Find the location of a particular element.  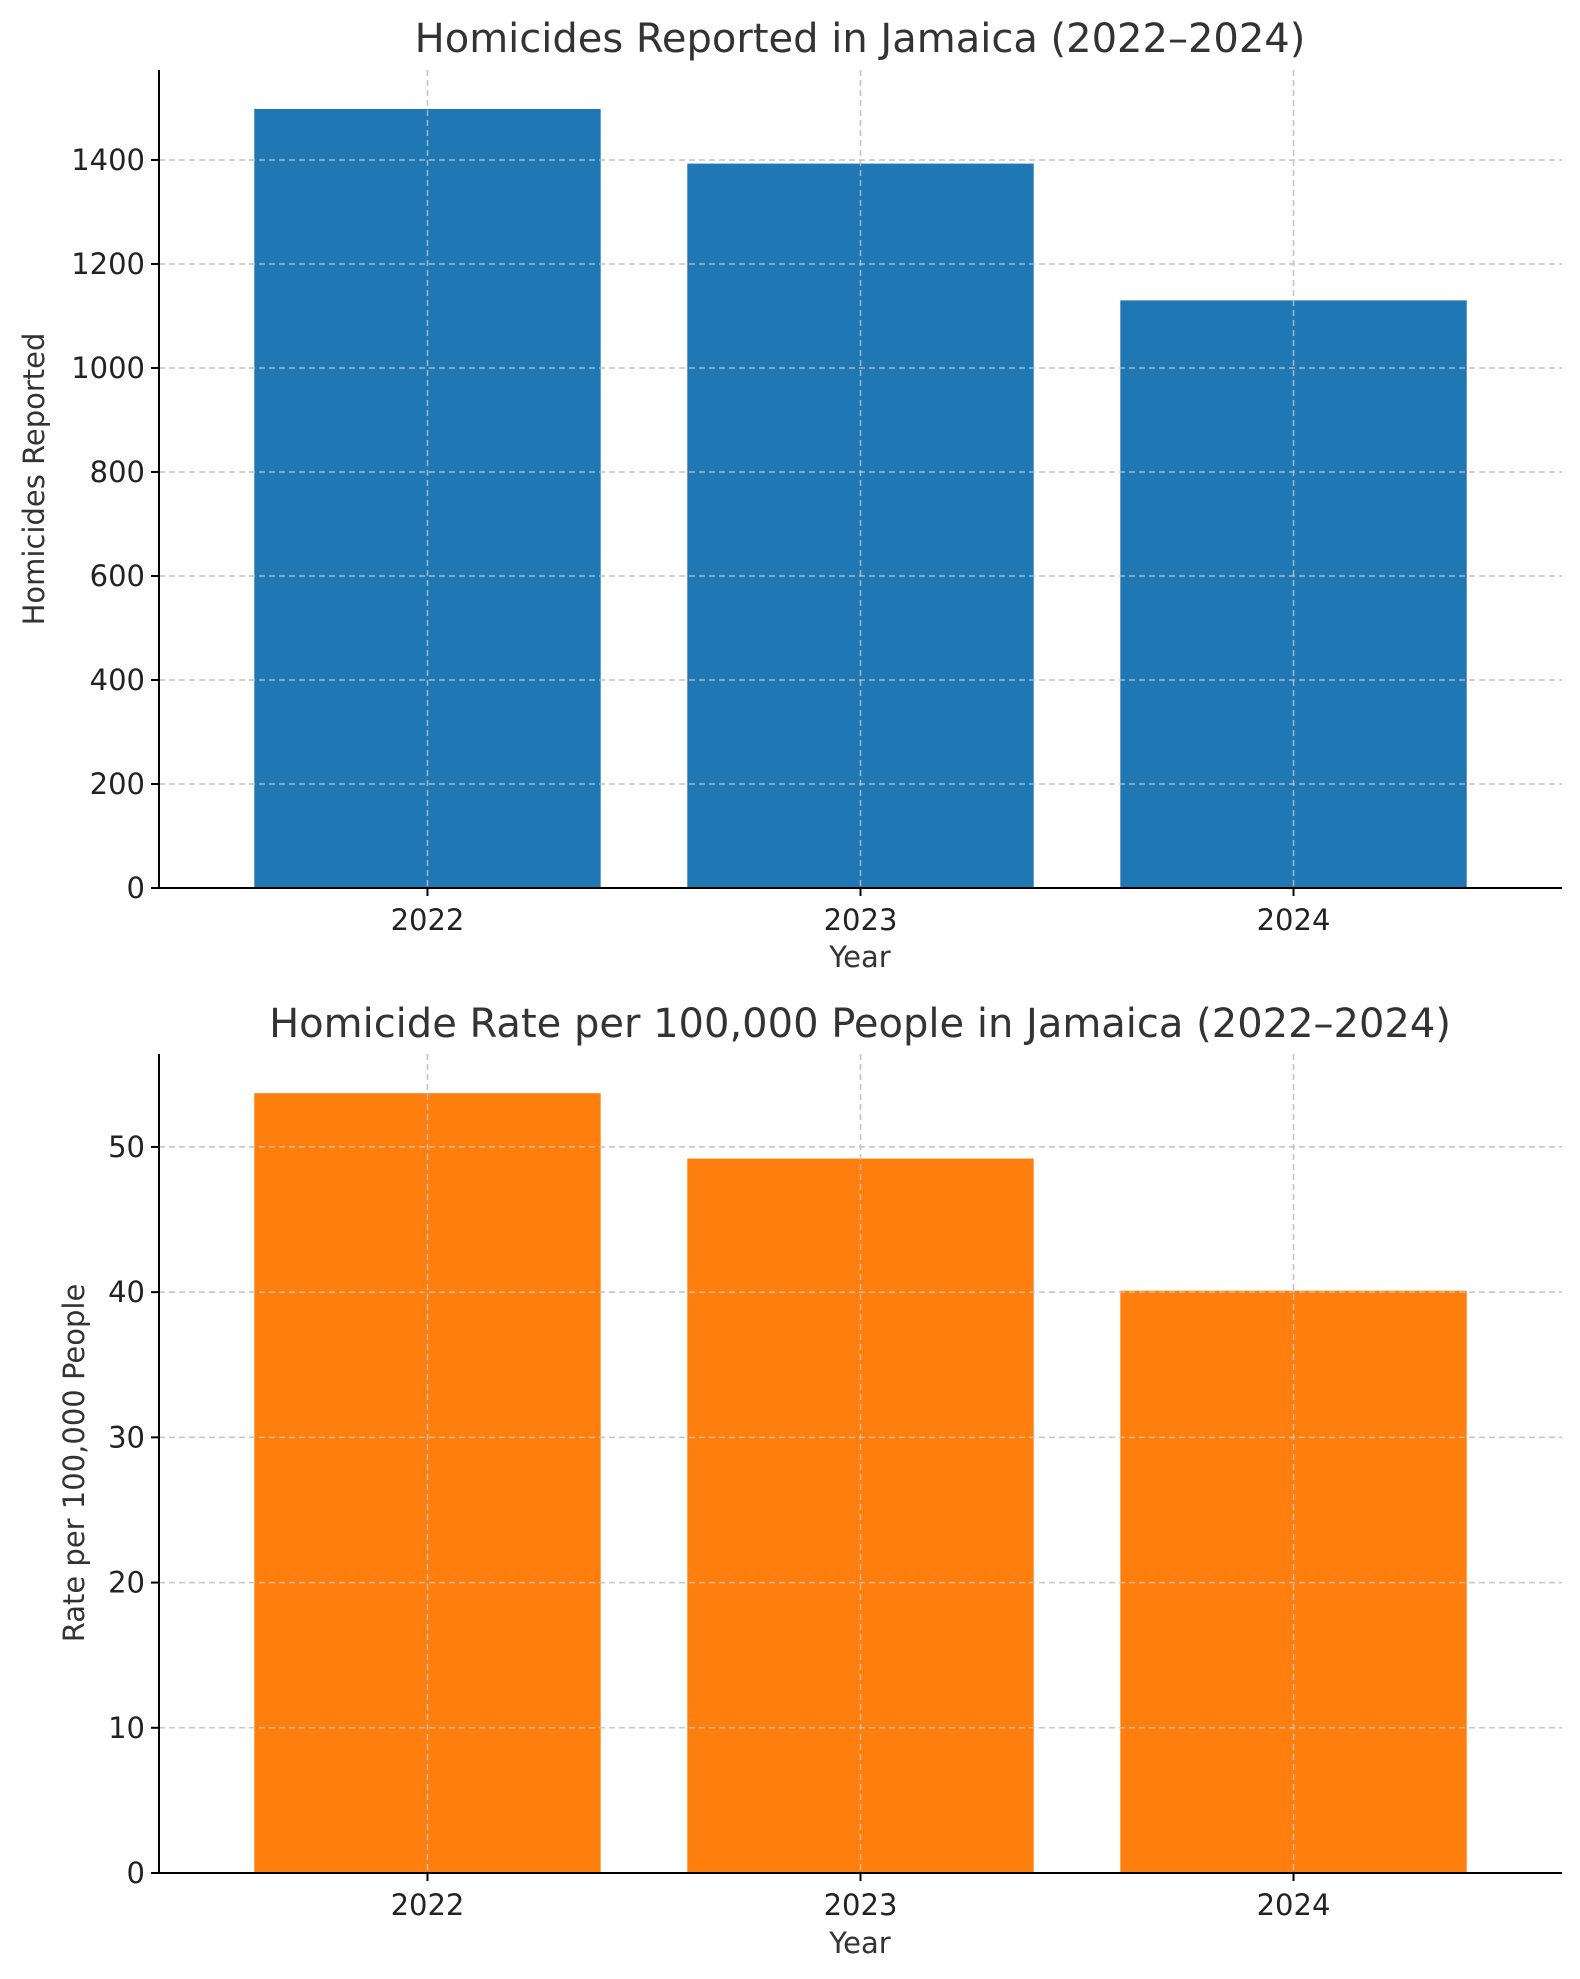

chart1-xtick-label: 2024 is located at coordinates (1294, 920).